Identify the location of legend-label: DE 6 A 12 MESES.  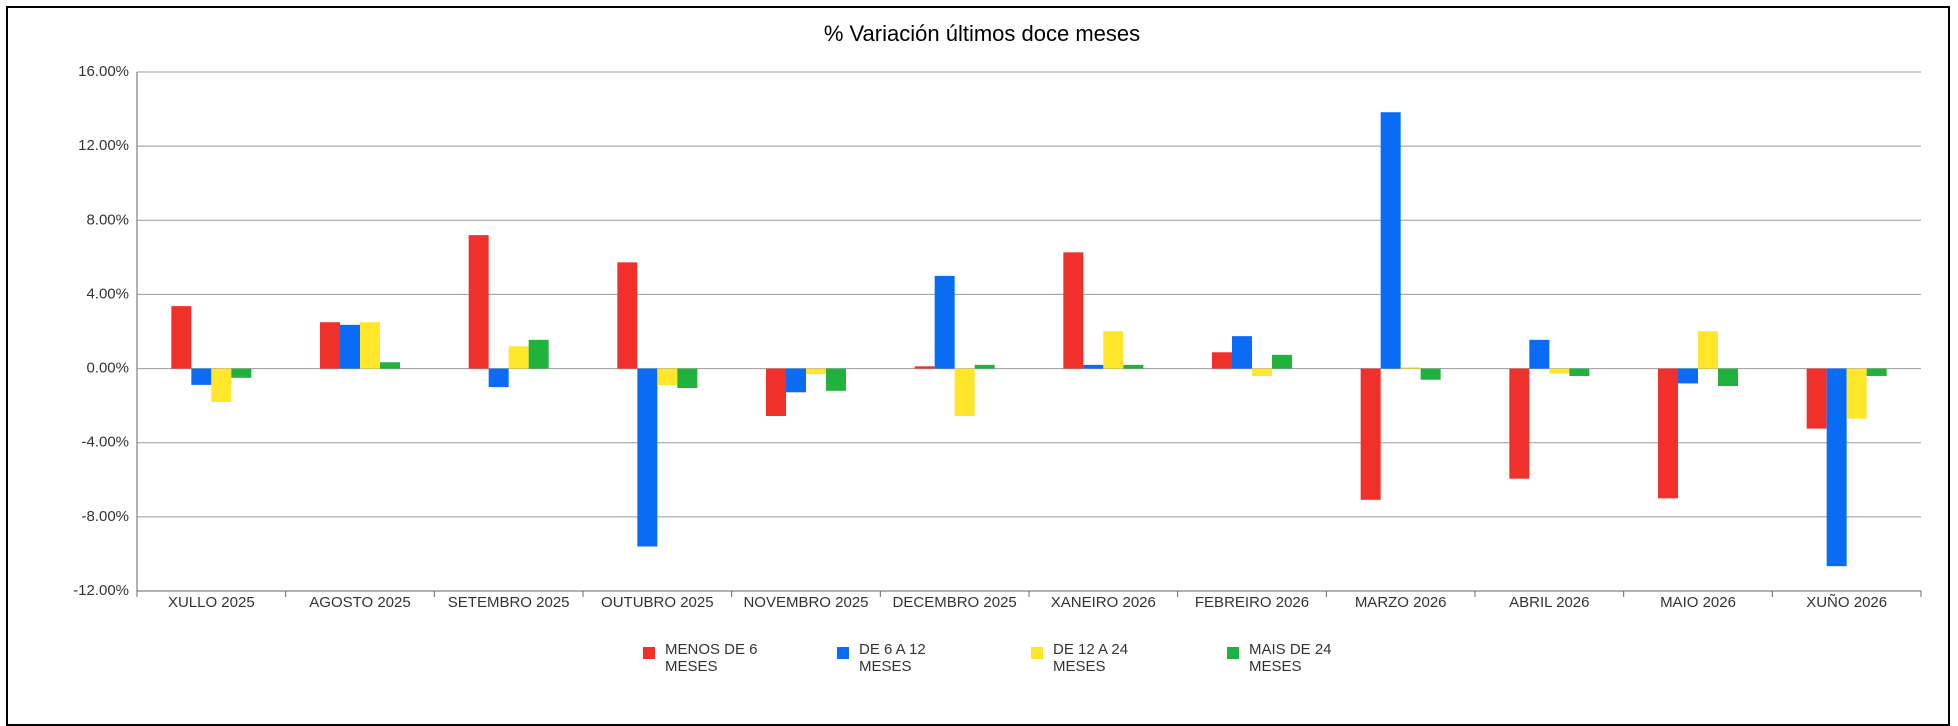
(892, 658).